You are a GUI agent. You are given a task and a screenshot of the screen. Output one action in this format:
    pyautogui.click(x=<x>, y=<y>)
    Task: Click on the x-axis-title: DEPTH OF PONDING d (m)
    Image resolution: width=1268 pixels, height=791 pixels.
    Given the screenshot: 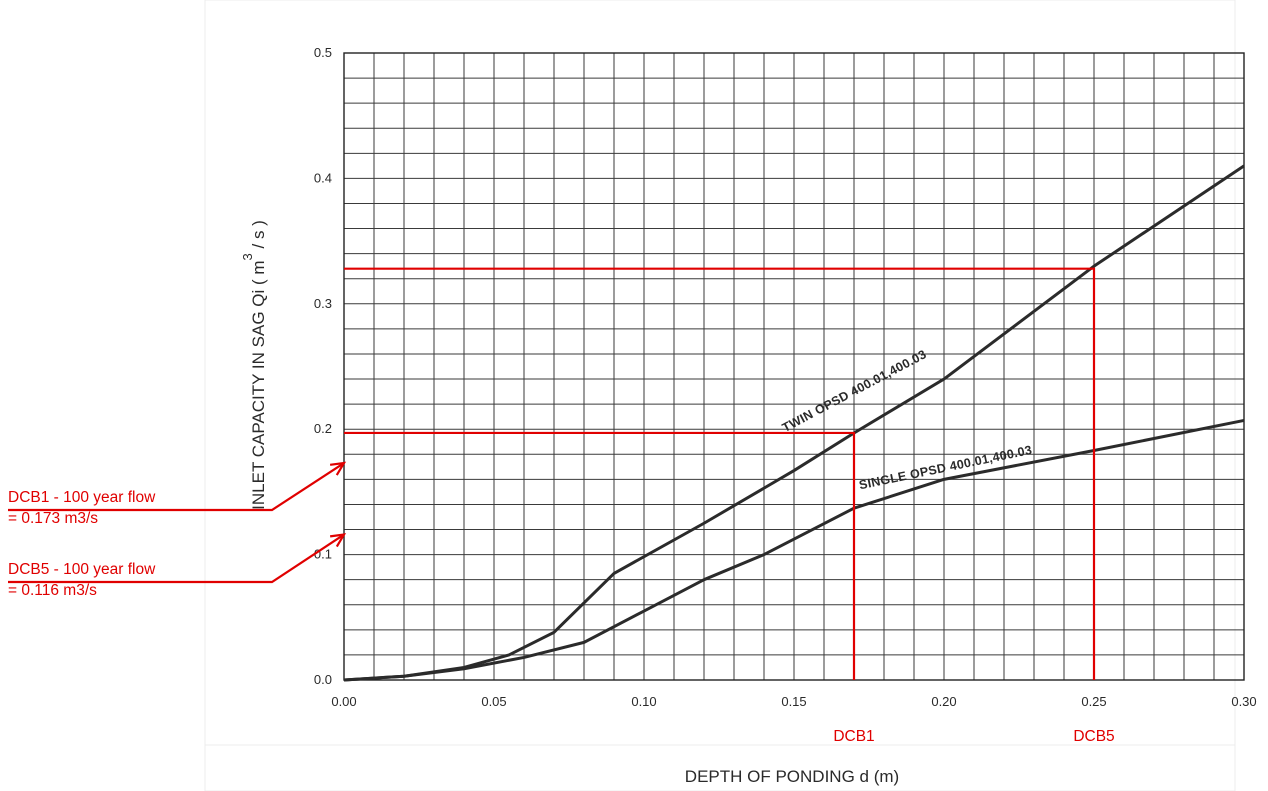 What is the action you would take?
    pyautogui.click(x=792, y=776)
    